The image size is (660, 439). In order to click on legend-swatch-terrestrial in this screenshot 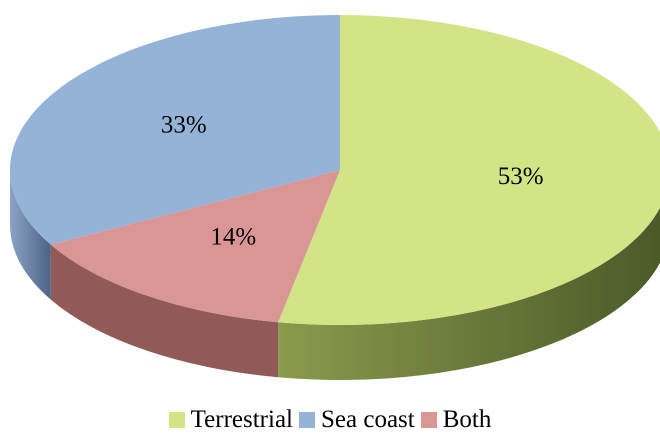, I will do `click(176, 420)`.